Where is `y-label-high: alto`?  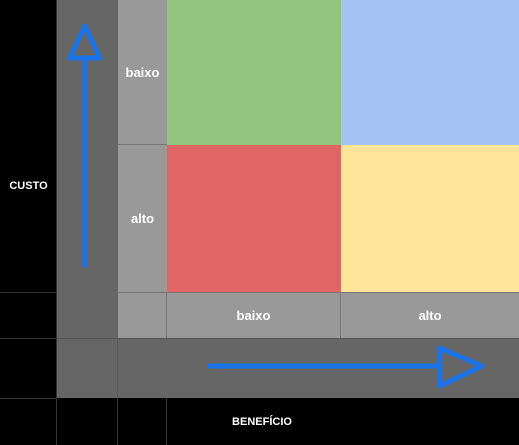
y-label-high: alto is located at coordinates (142, 218).